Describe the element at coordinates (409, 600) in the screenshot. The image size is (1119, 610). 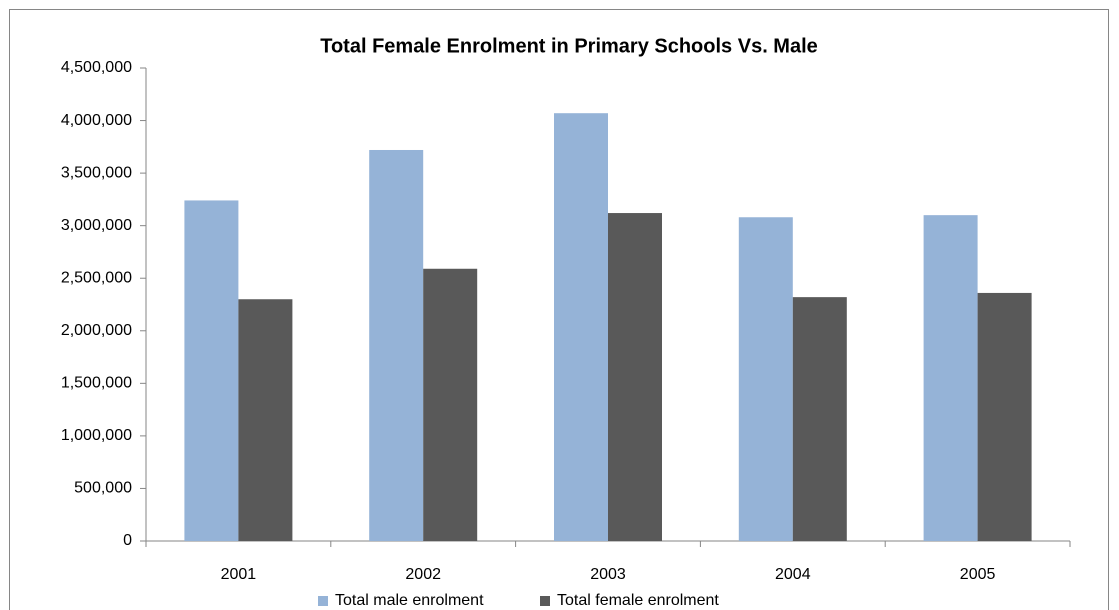
I see `legend-label: Total male enrolment` at that location.